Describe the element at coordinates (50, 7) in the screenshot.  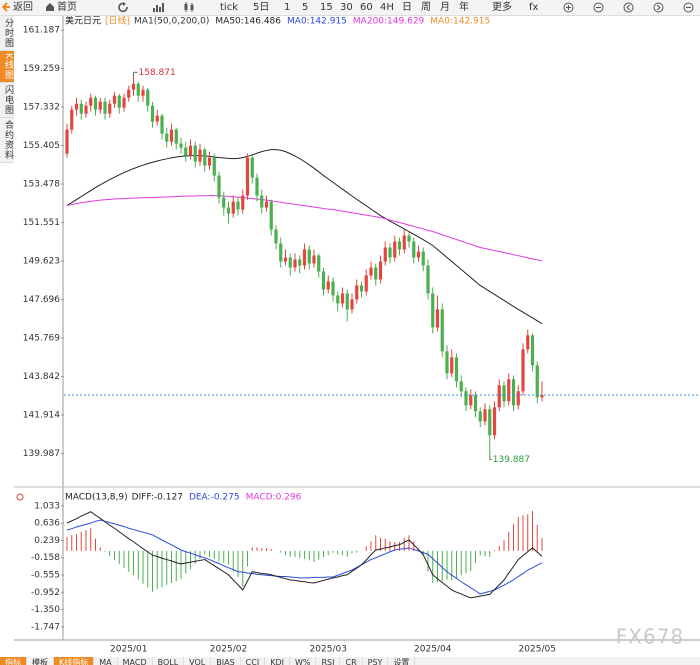
I see `home-icon` at that location.